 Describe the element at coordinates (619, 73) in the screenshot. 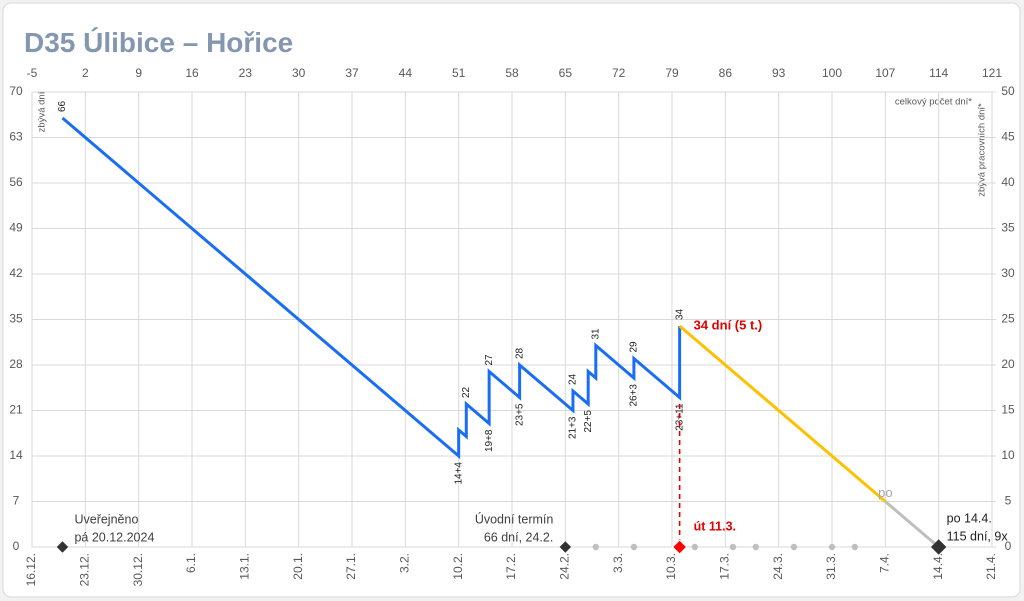

I see `x2-tick-label: 72` at that location.